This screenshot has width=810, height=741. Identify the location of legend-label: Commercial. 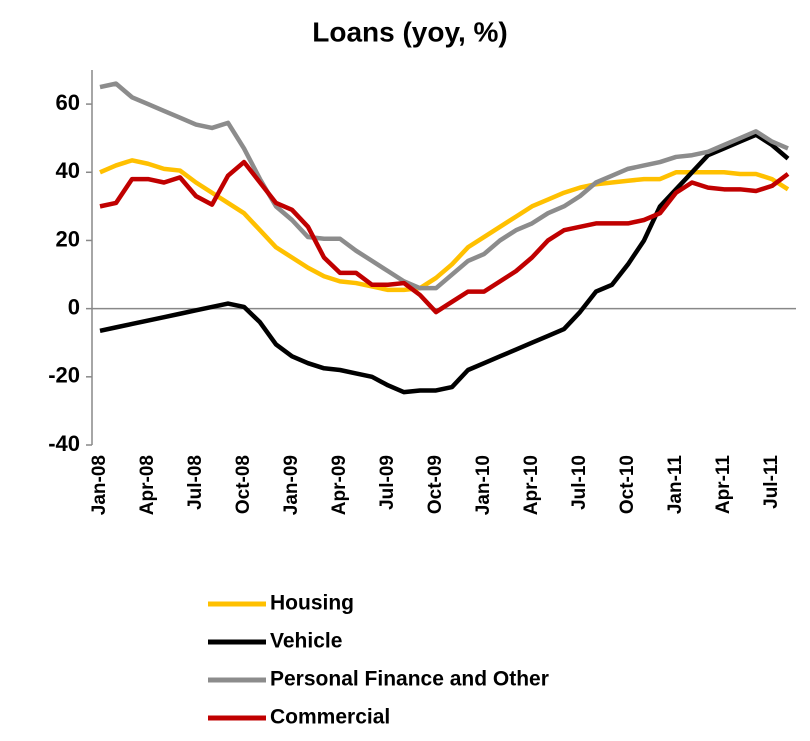
(330, 717).